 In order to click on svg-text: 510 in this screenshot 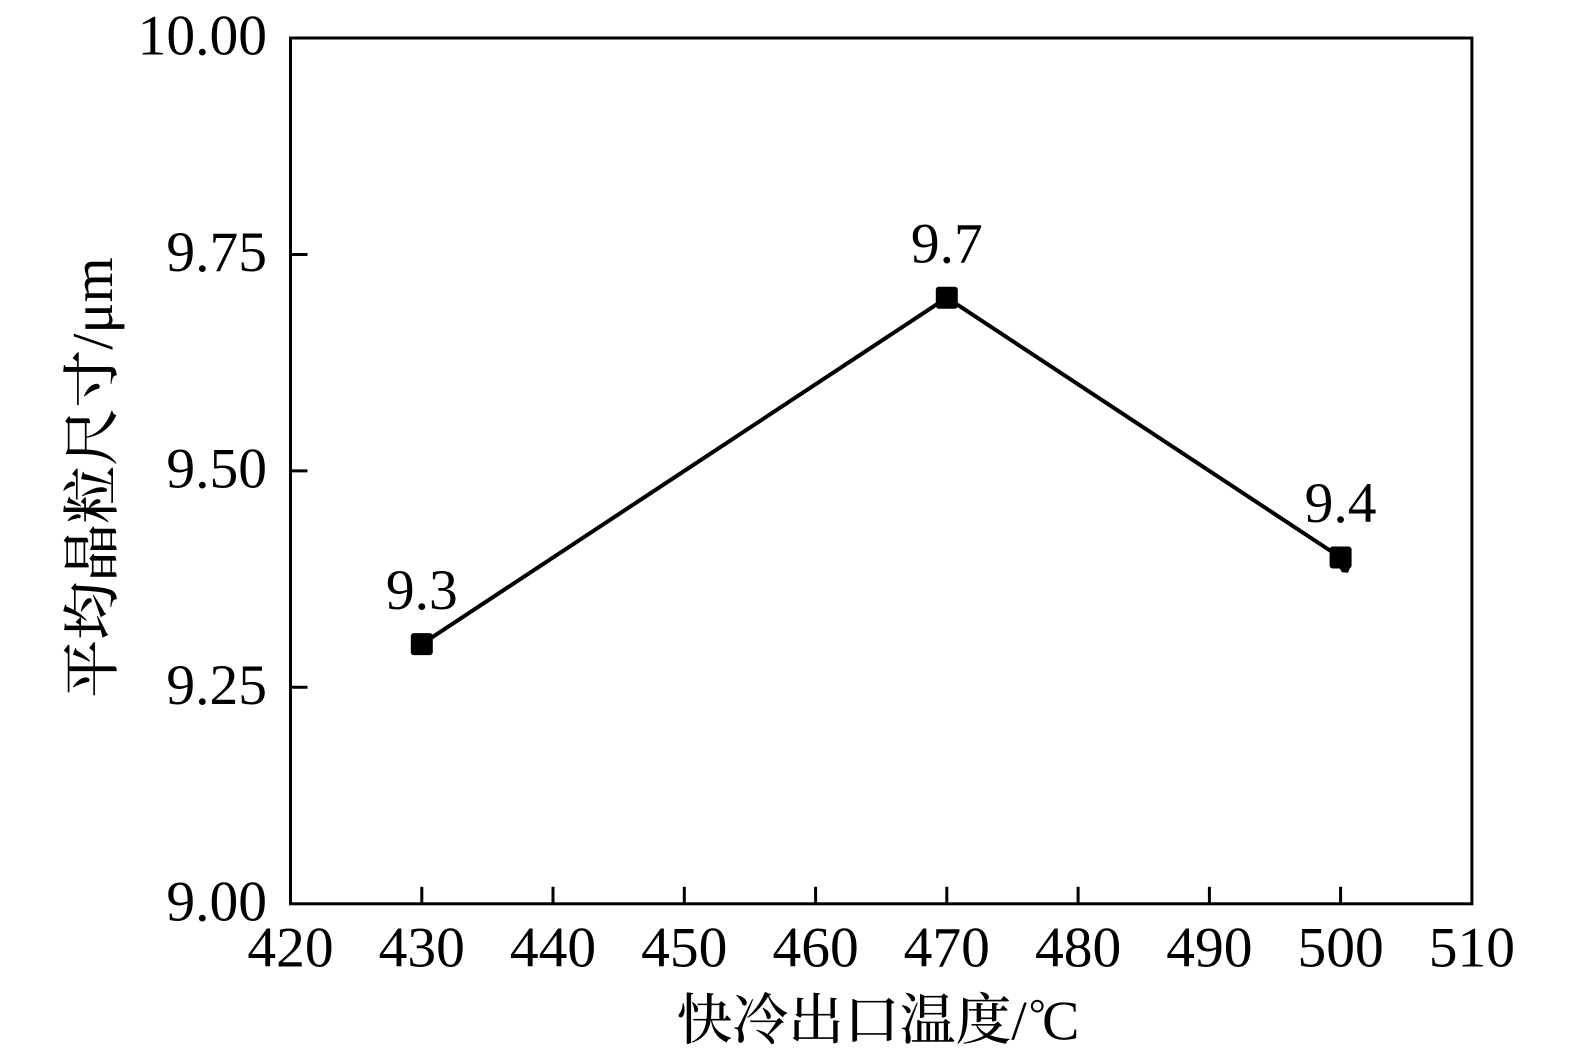, I will do `click(1472, 948)`.